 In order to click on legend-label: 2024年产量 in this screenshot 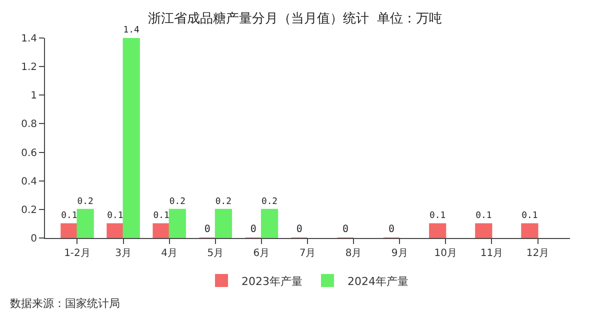, I will do `click(378, 281)`.